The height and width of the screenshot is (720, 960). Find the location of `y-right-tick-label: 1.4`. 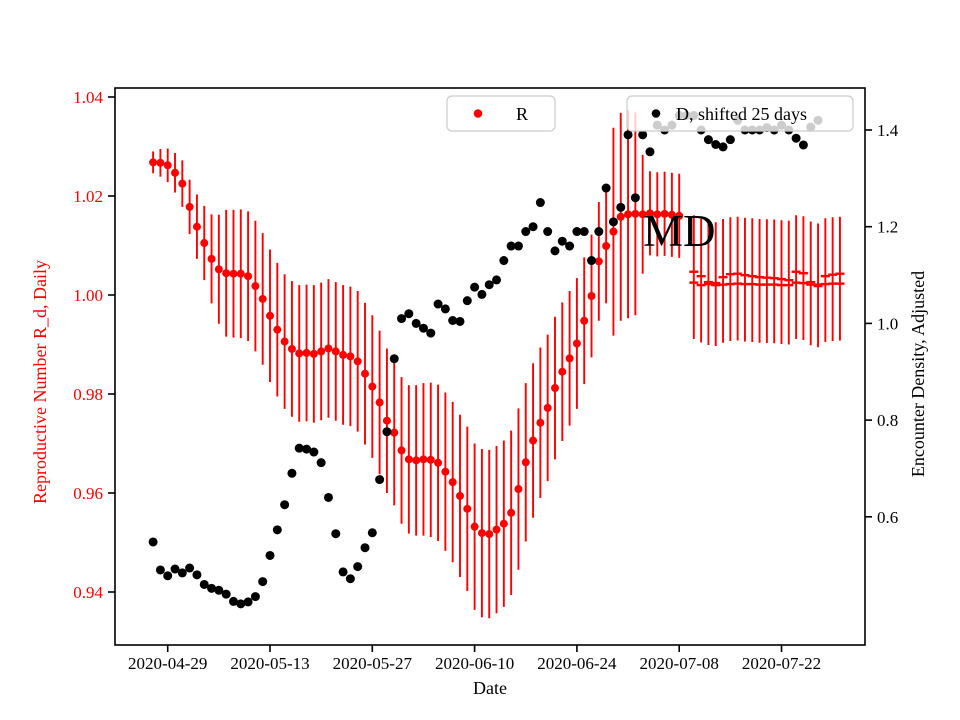

y-right-tick-label: 1.4 is located at coordinates (888, 130).